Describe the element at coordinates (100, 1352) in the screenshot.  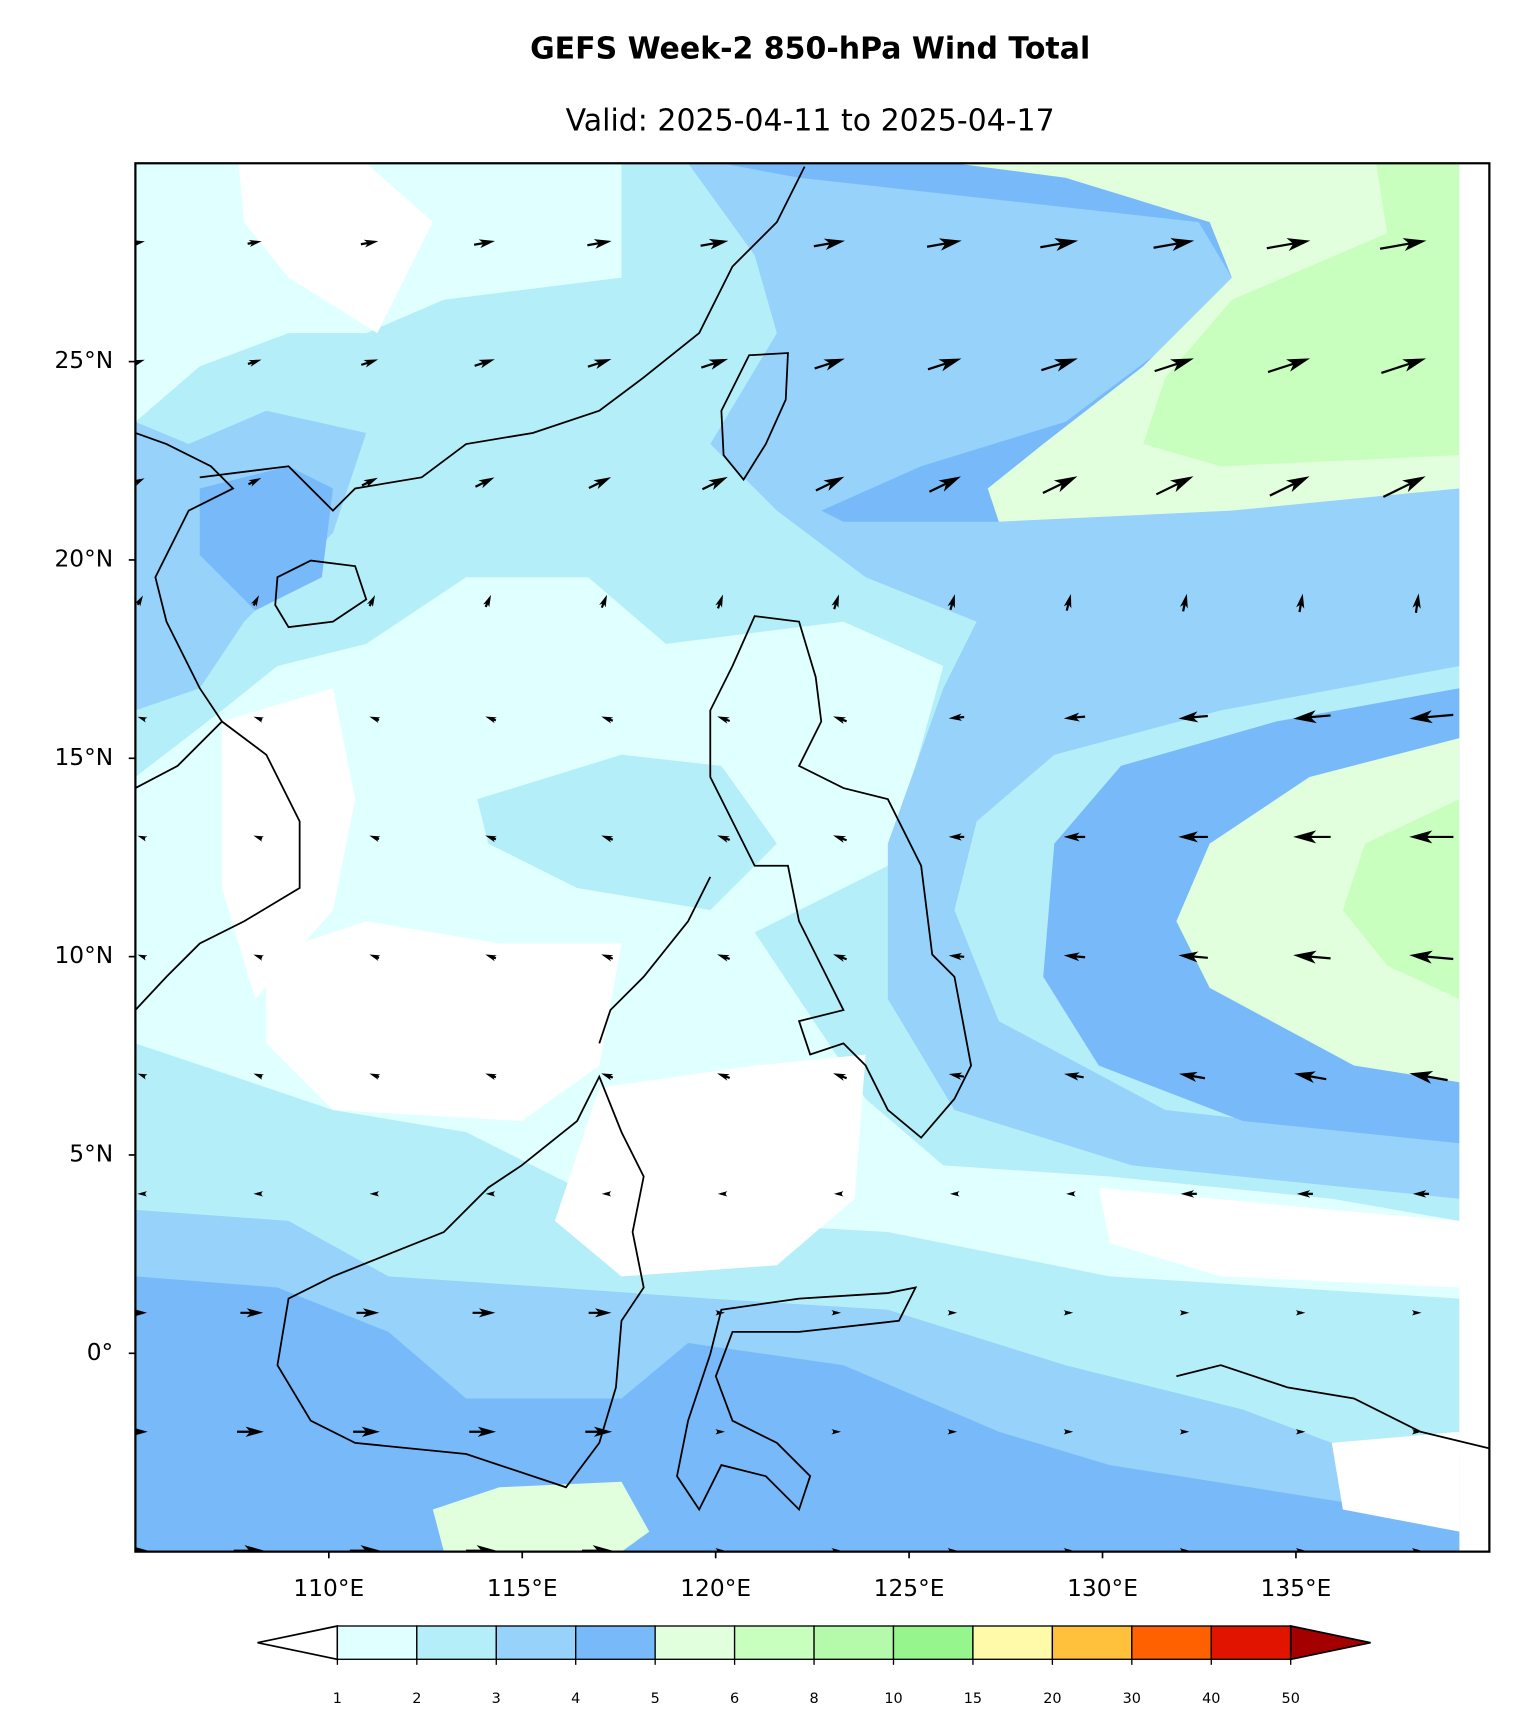
I see `y-tick-label: 0°` at that location.